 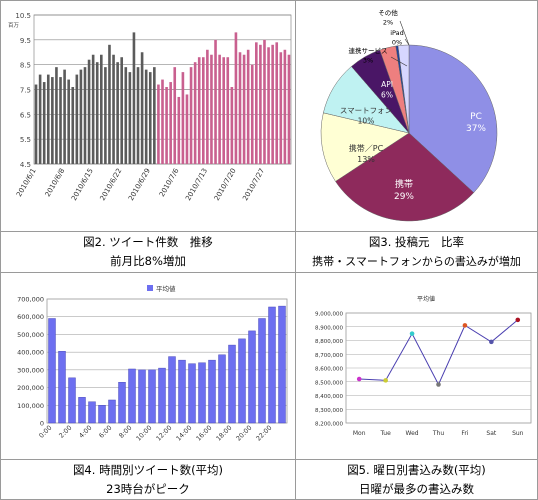 What do you see at coordinates (30, 370) in the screenshot?
I see `y-tick-label: 300,000` at bounding box center [30, 370].